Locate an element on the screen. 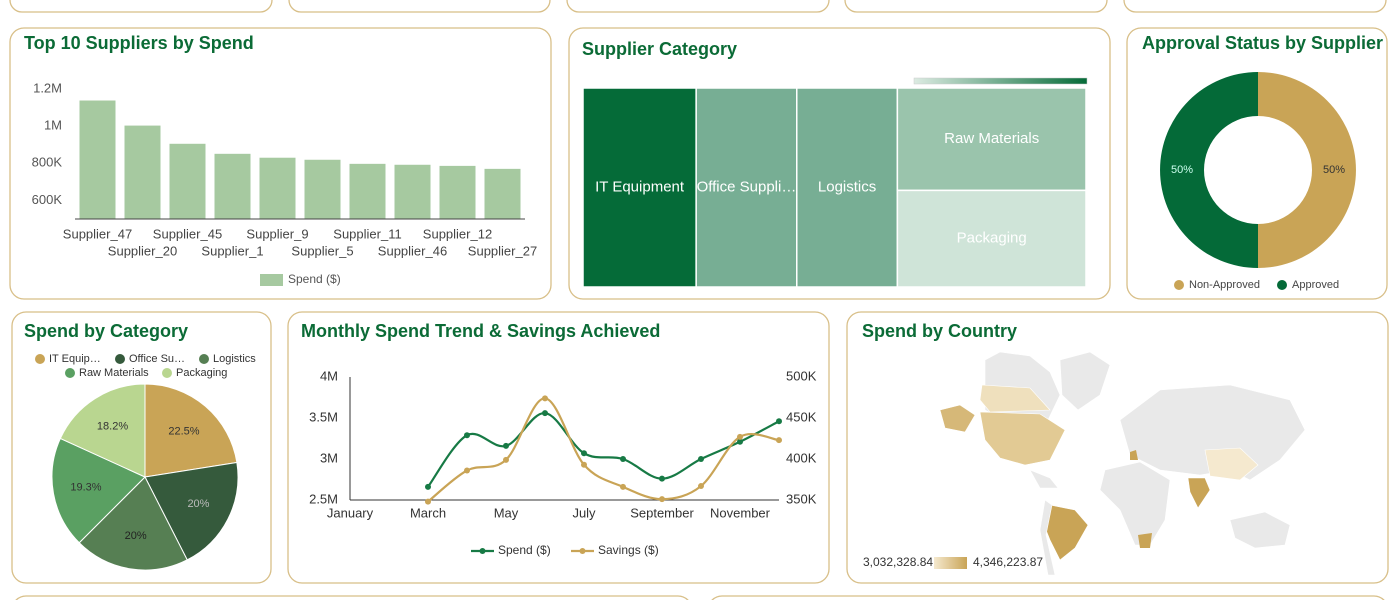 The width and height of the screenshot is (1400, 600). chart-title: Spend by Category is located at coordinates (106, 331).